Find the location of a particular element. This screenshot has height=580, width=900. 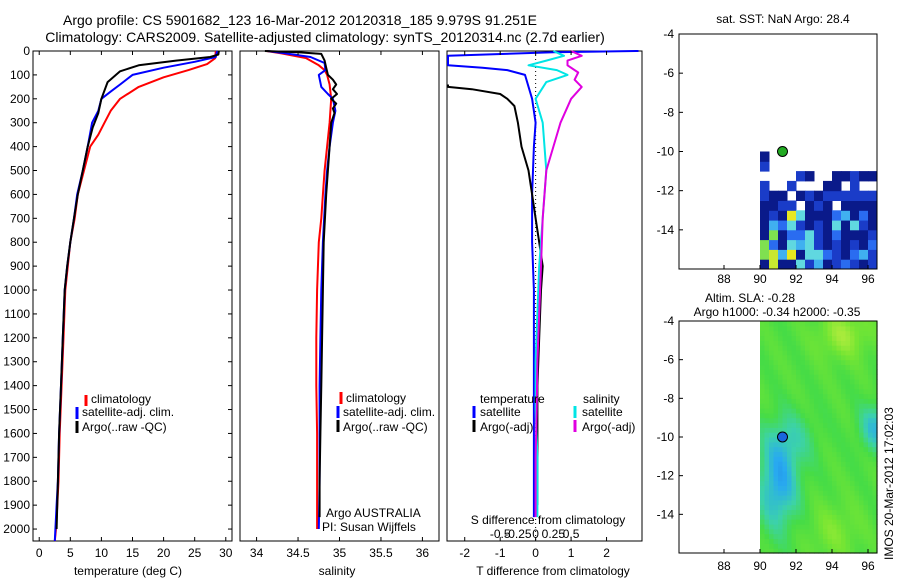

depth-tick-label: 1200 is located at coordinates (16, 338).